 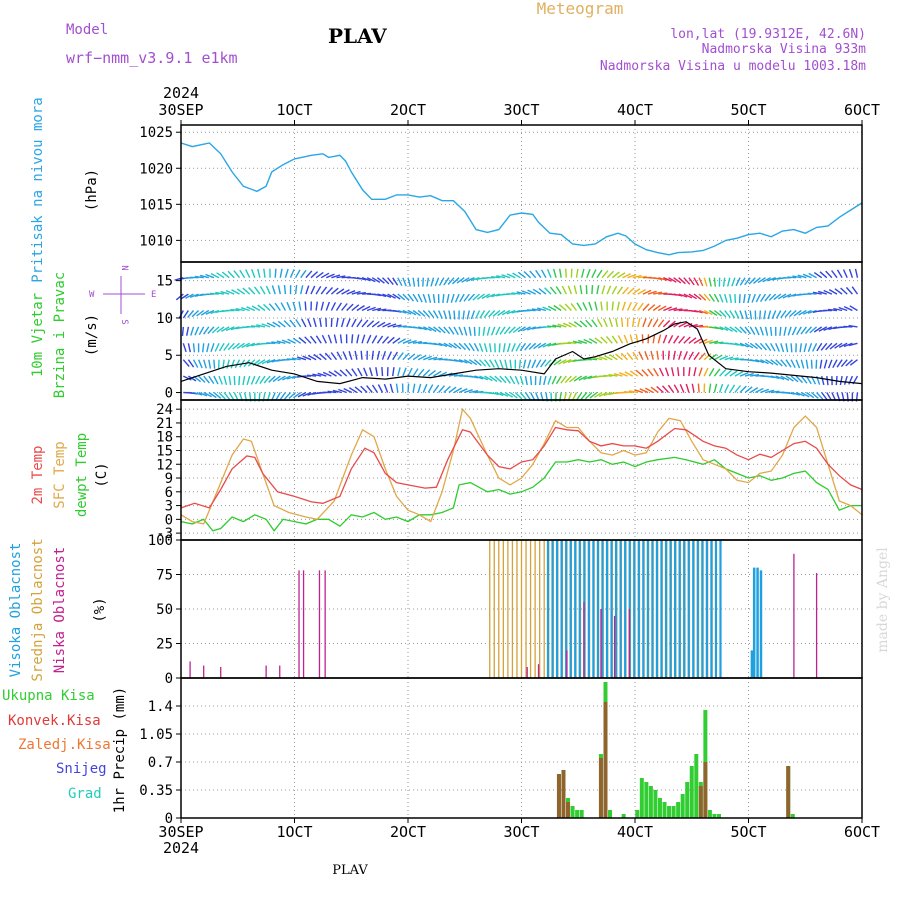 I want to click on y-tick-label: 0.35, so click(x=156, y=791).